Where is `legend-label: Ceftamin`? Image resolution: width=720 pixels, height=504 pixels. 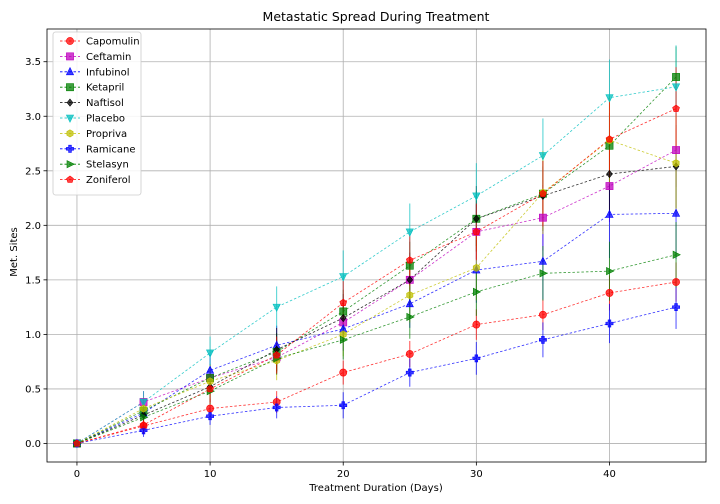 legend-label: Ceftamin is located at coordinates (108, 57).